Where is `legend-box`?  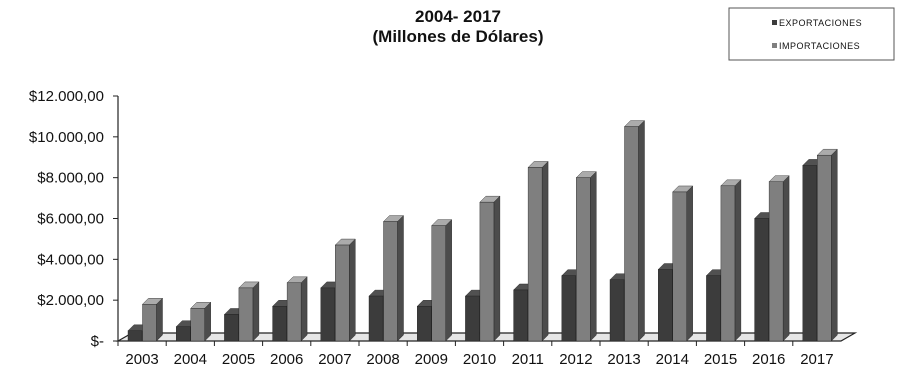 legend-box is located at coordinates (811, 34).